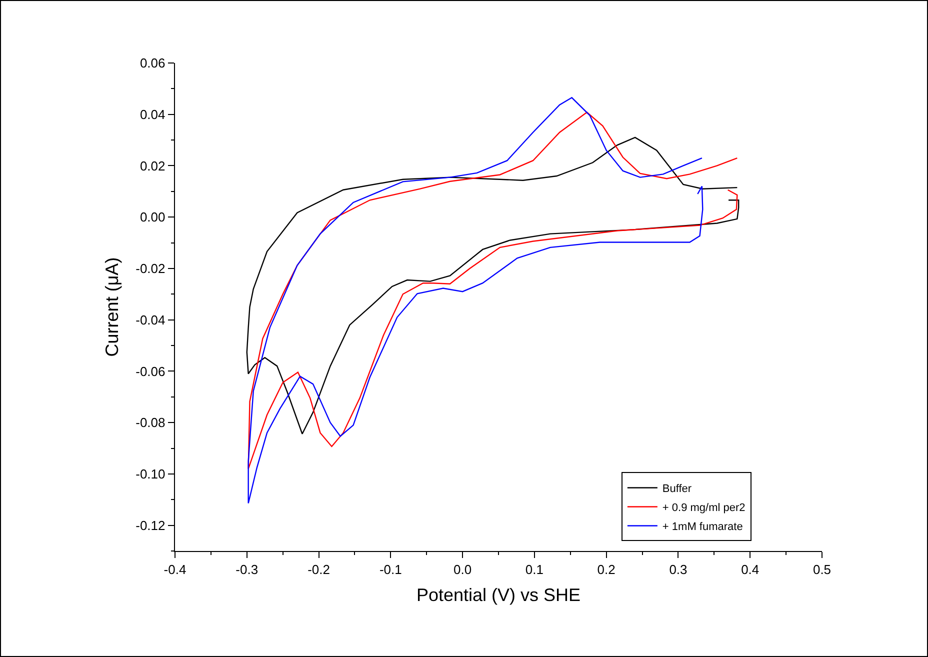 Image resolution: width=928 pixels, height=657 pixels. What do you see at coordinates (151, 525) in the screenshot?
I see `y-tick-label: -0.12` at bounding box center [151, 525].